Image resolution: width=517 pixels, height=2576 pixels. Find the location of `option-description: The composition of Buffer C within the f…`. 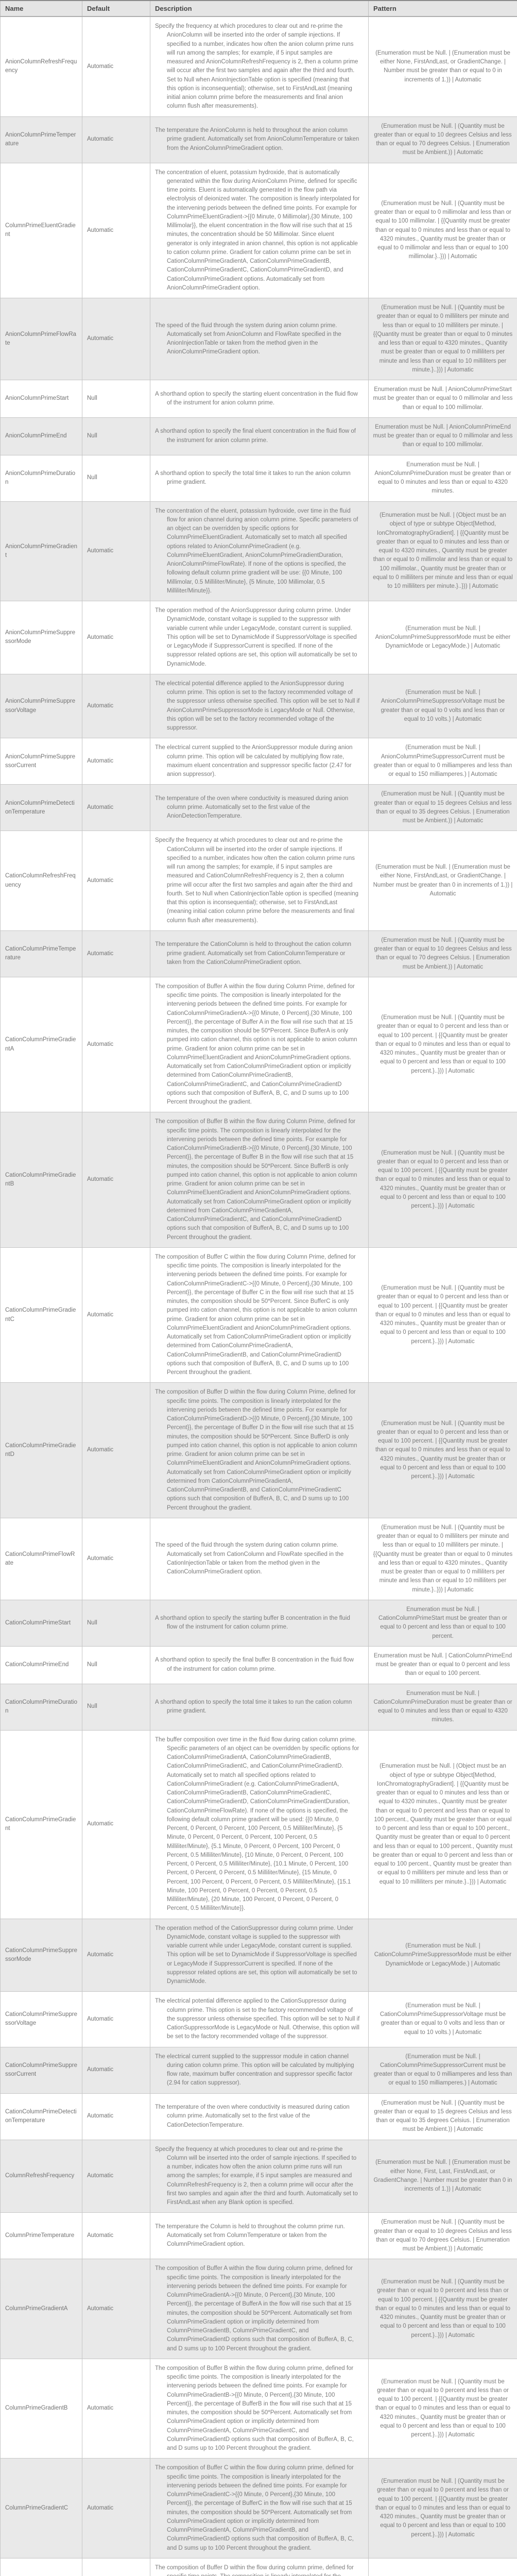

option-description: The composition of Buffer C within the f… is located at coordinates (259, 1315).